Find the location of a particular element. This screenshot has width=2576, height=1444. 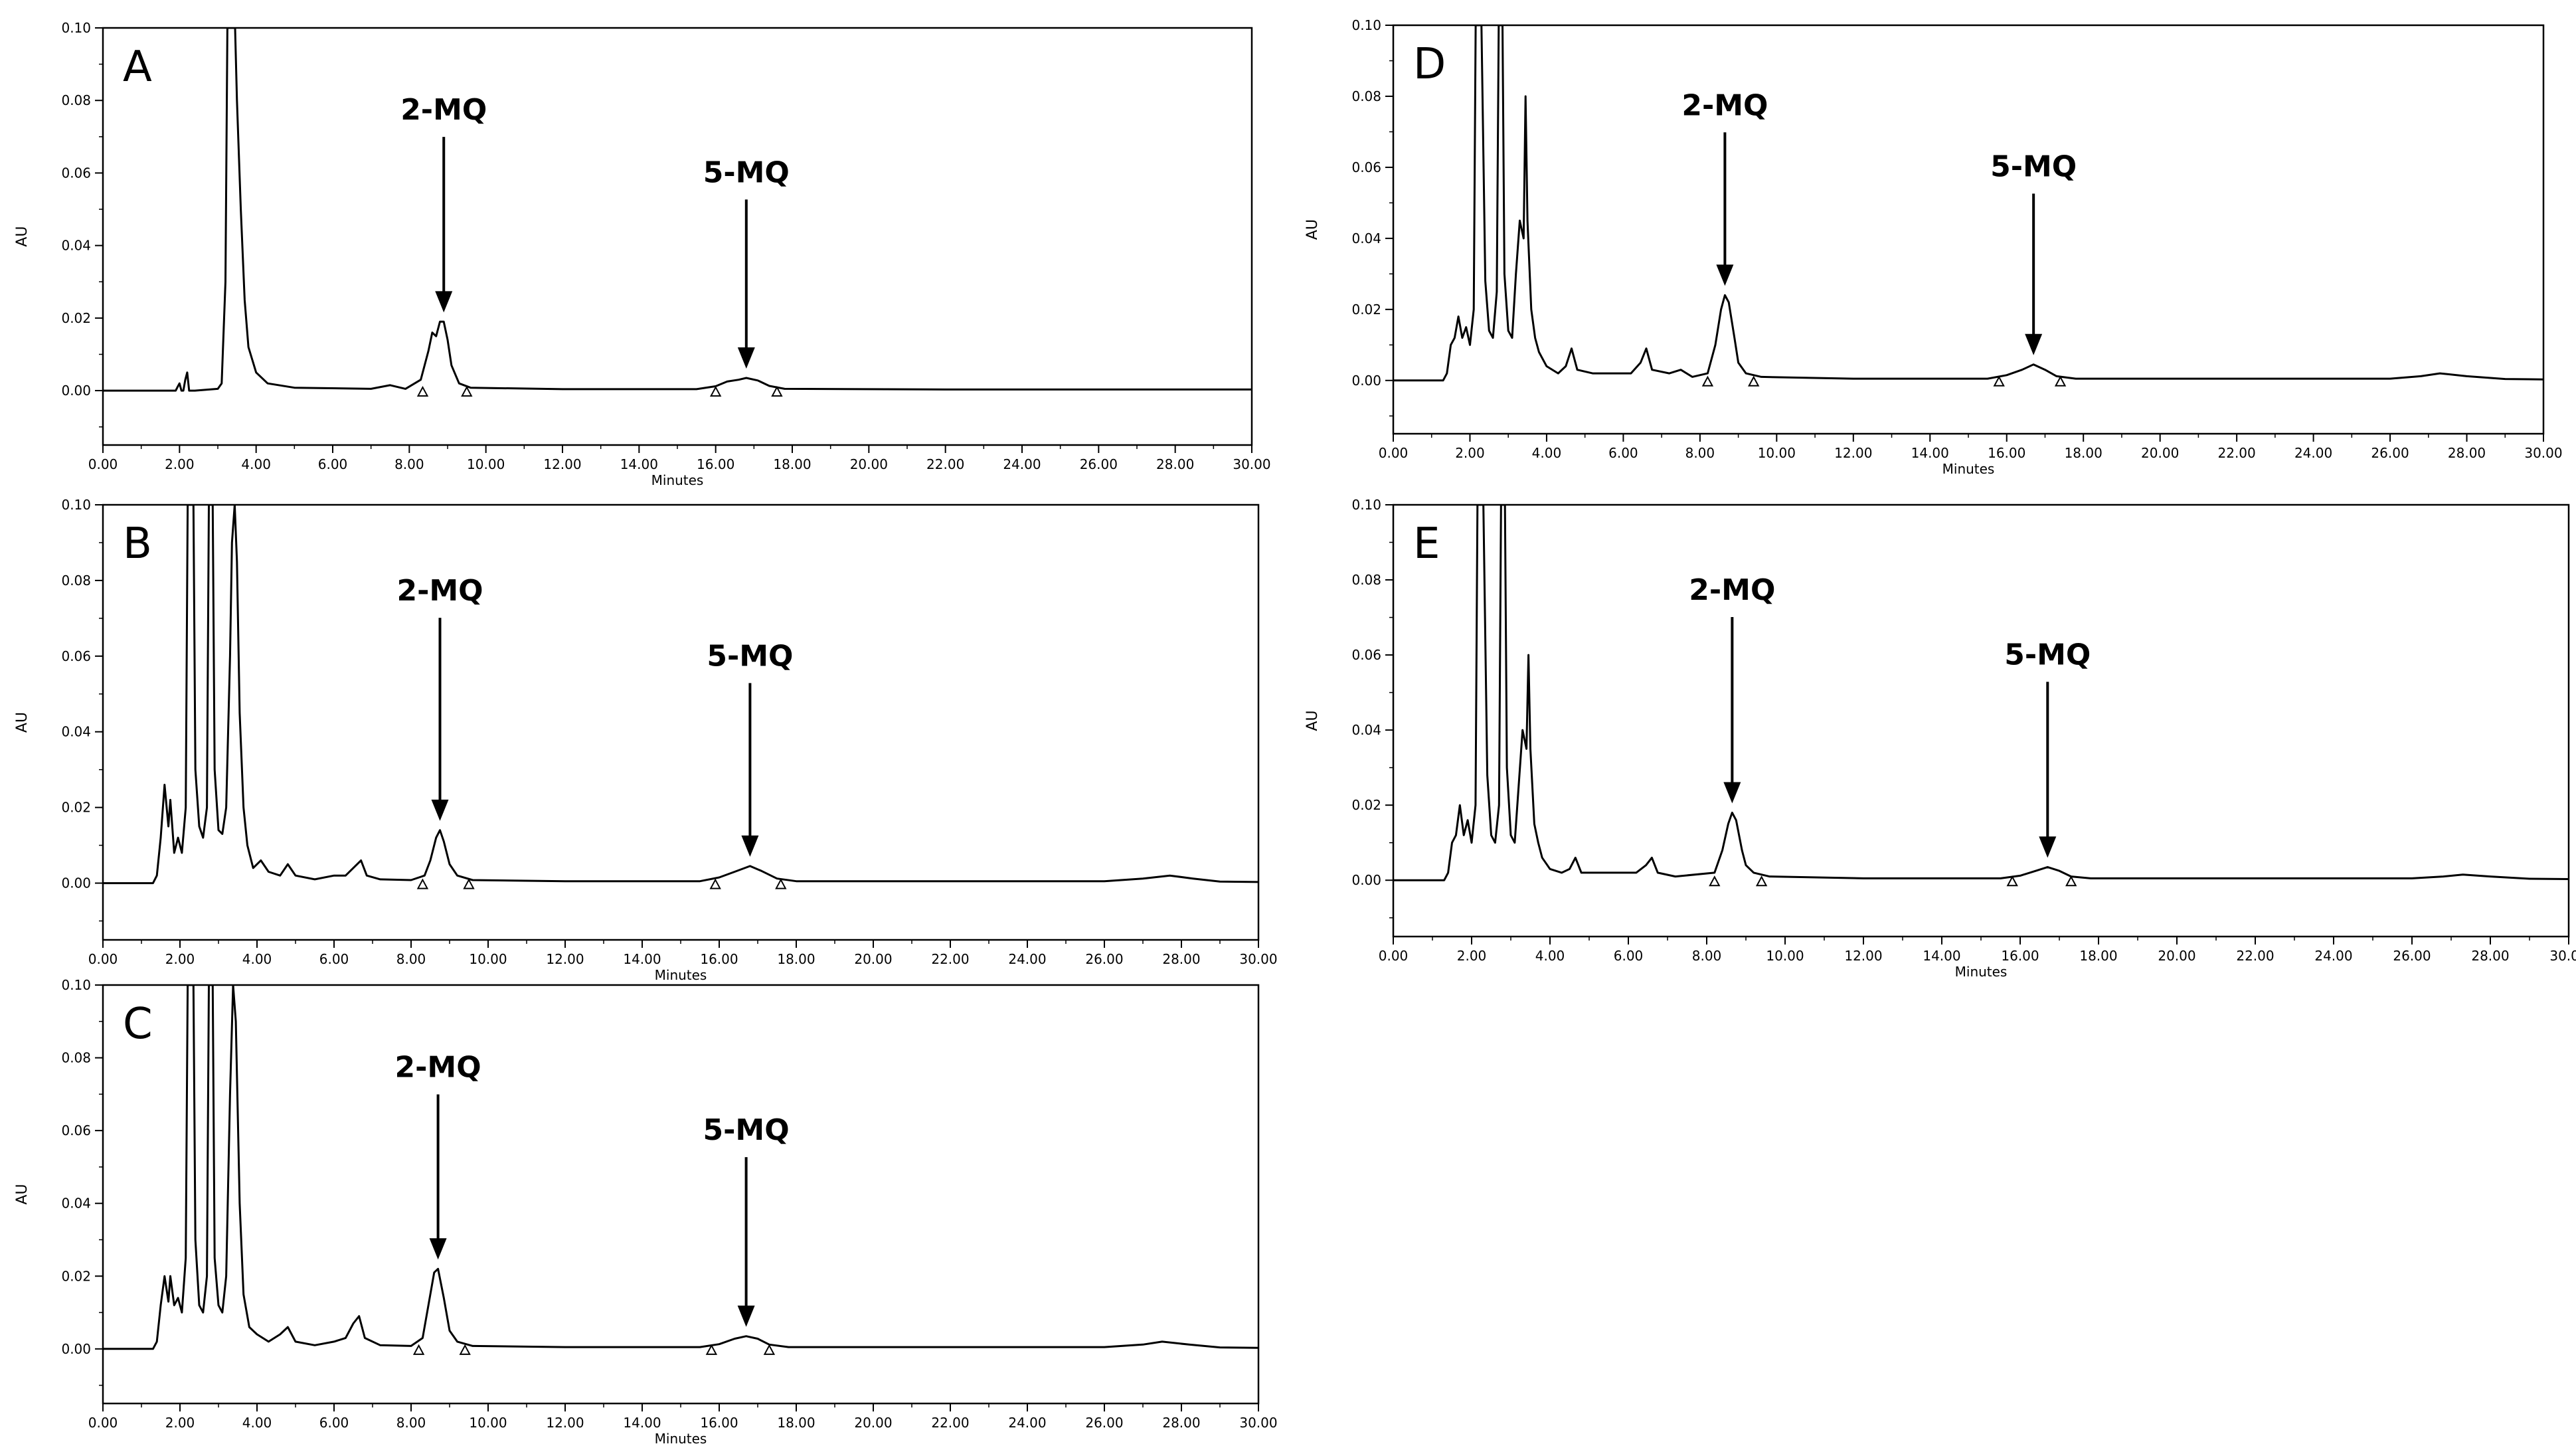

panel-label: C is located at coordinates (138, 1024).